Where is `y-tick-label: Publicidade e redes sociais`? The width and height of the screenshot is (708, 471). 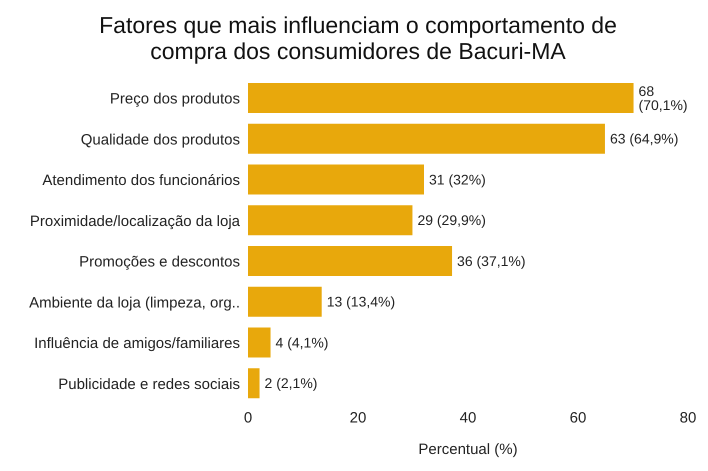 y-tick-label: Publicidade e redes sociais is located at coordinates (149, 384).